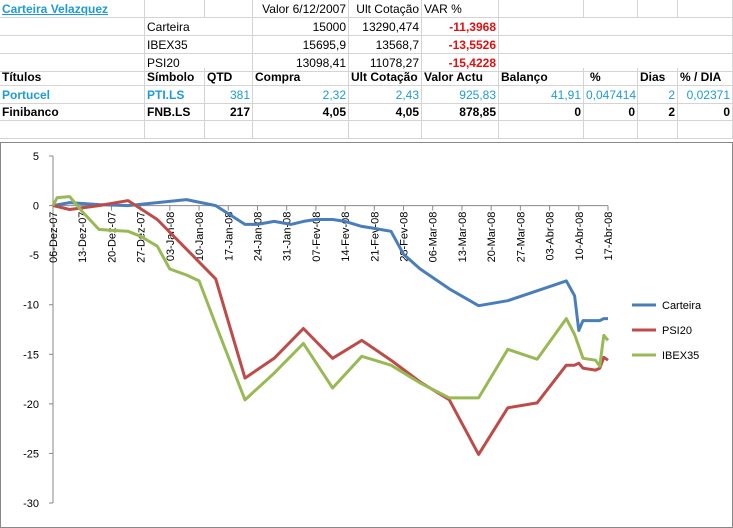  Describe the element at coordinates (492, 237) in the screenshot. I see `x-tick-label: 20-Mar-08` at that location.